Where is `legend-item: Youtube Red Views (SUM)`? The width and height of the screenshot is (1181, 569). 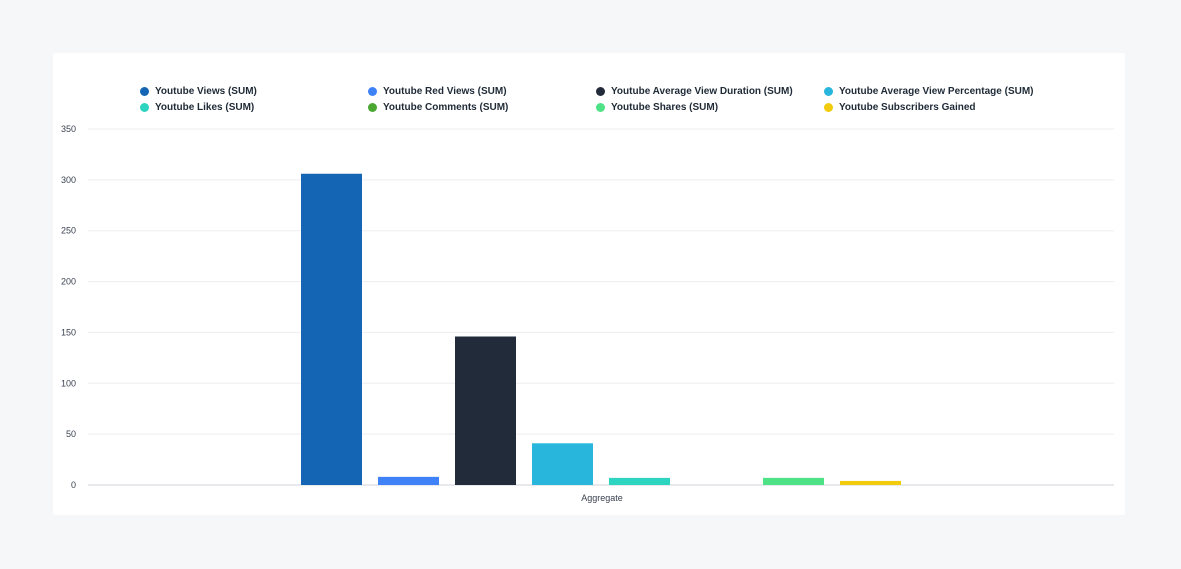
legend-item: Youtube Red Views (SUM) is located at coordinates (482, 91).